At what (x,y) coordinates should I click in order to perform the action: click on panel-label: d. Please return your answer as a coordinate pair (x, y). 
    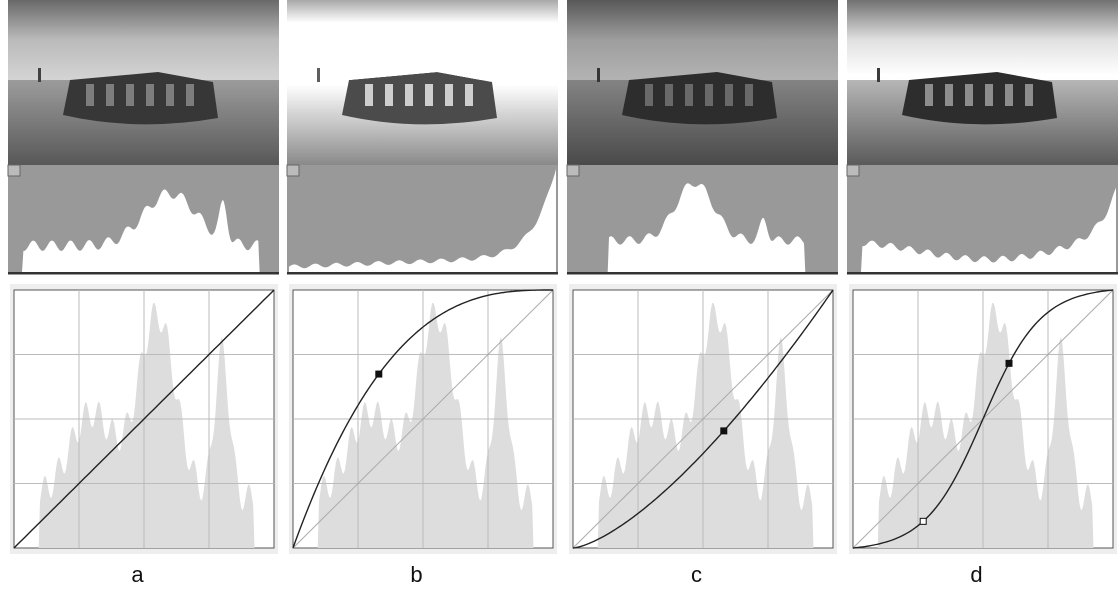
    Looking at the image, I should click on (976, 574).